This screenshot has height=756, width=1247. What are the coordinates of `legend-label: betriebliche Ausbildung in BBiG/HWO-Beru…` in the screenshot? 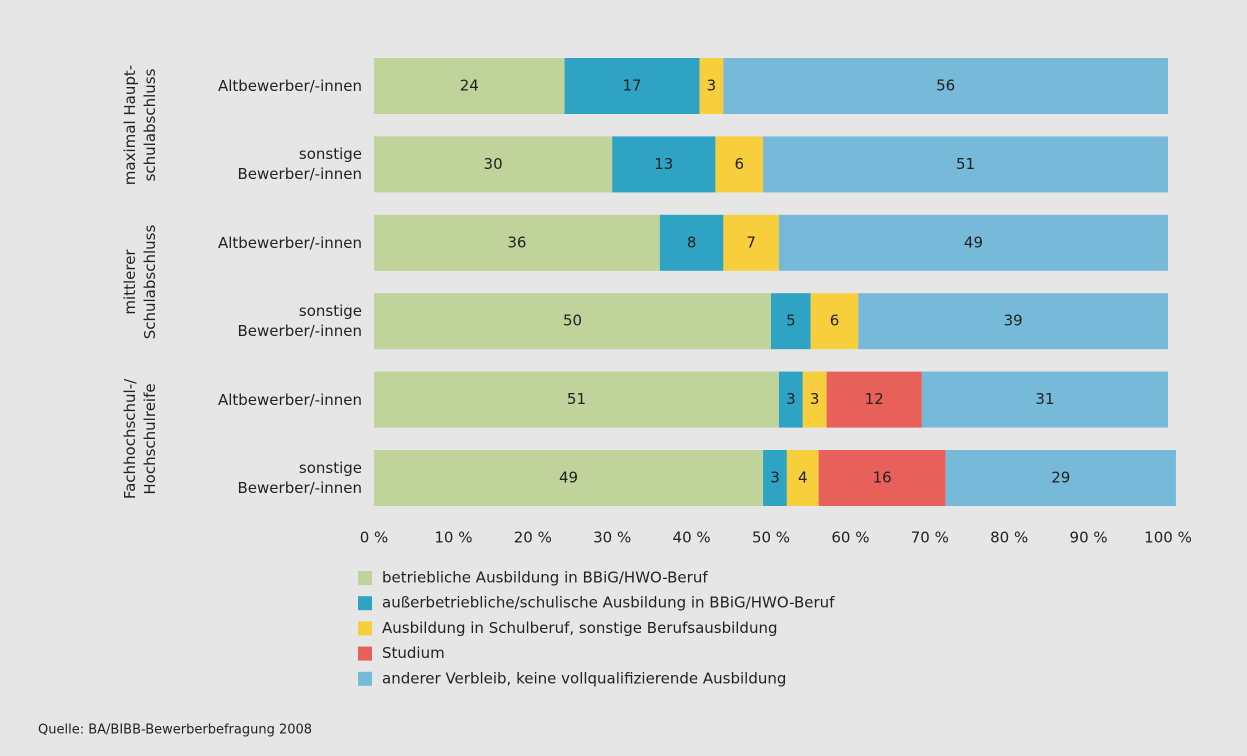 It's located at (545, 578).